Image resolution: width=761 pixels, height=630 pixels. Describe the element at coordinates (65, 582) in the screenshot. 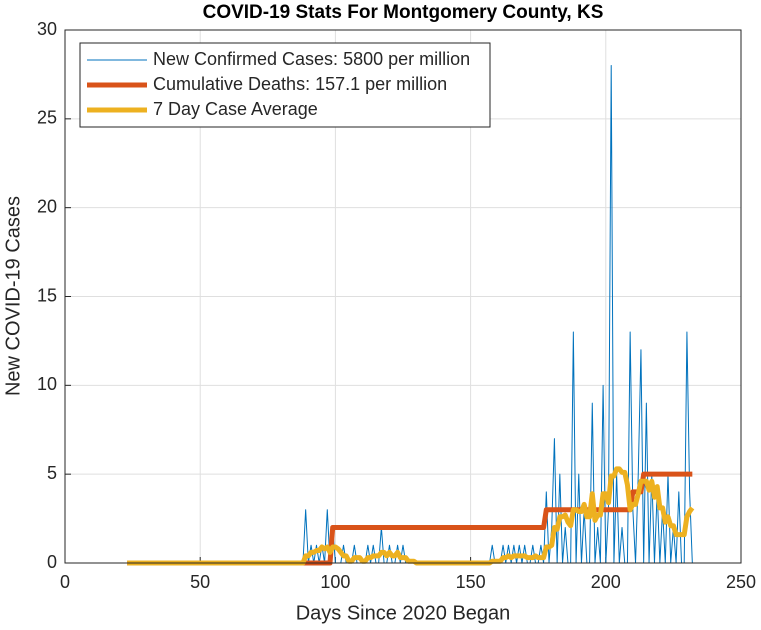

I see `x-tick-label: 0` at that location.